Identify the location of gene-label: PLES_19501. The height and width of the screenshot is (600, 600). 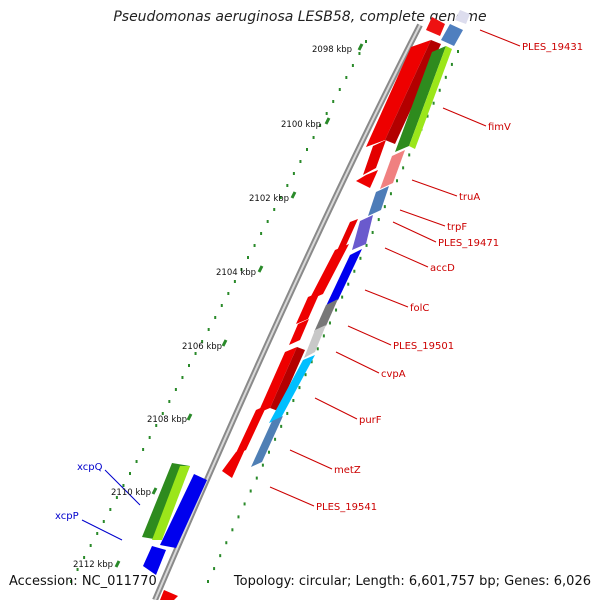
(423, 346).